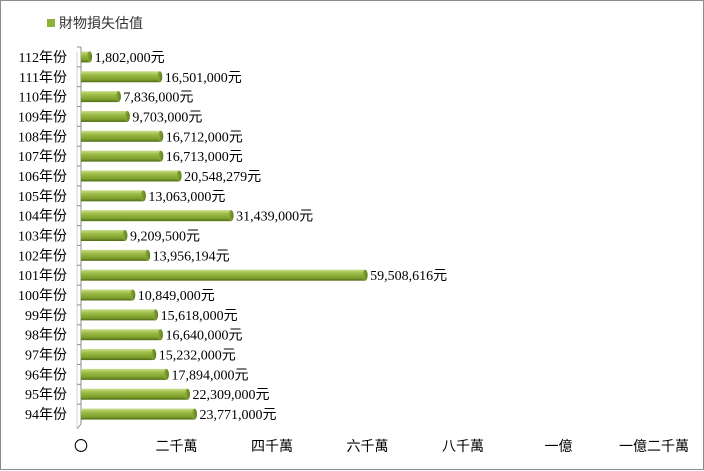 The height and width of the screenshot is (471, 704). Describe the element at coordinates (42, 276) in the screenshot. I see `y-tick-label: 101年份` at that location.